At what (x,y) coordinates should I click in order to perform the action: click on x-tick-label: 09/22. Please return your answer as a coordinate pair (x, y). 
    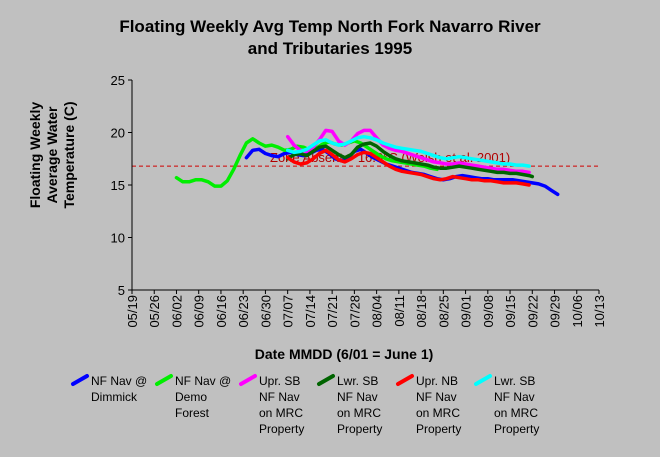
    Looking at the image, I should click on (532, 311).